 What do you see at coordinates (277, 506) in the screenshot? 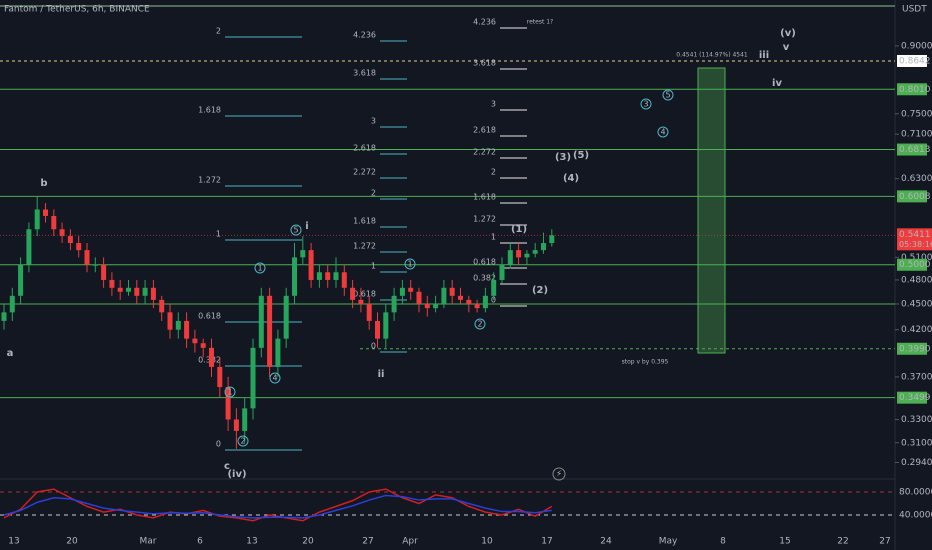
I see `osc-line` at bounding box center [277, 506].